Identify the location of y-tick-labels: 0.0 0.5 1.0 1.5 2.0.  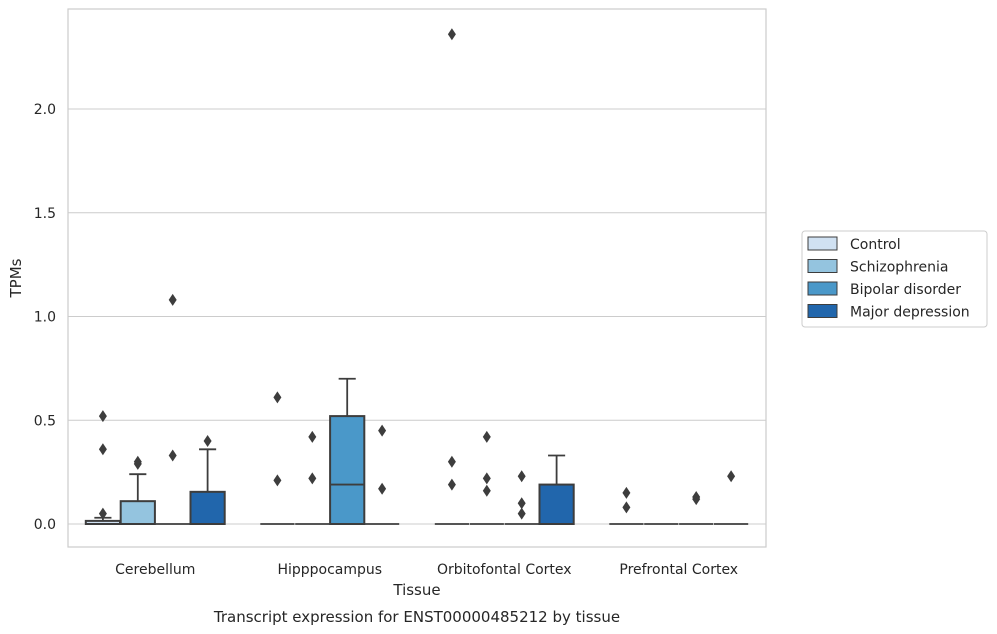
(45, 317).